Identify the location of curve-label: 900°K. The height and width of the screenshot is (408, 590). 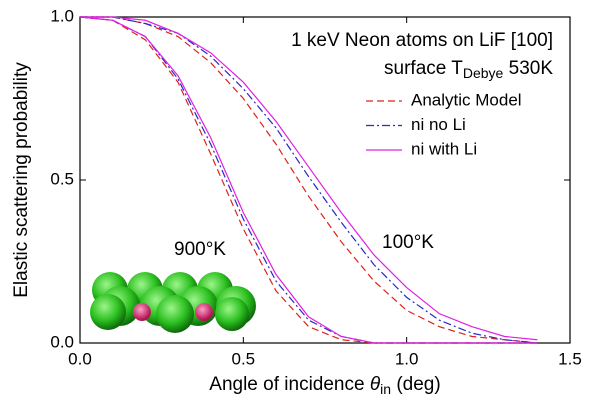
(200, 249).